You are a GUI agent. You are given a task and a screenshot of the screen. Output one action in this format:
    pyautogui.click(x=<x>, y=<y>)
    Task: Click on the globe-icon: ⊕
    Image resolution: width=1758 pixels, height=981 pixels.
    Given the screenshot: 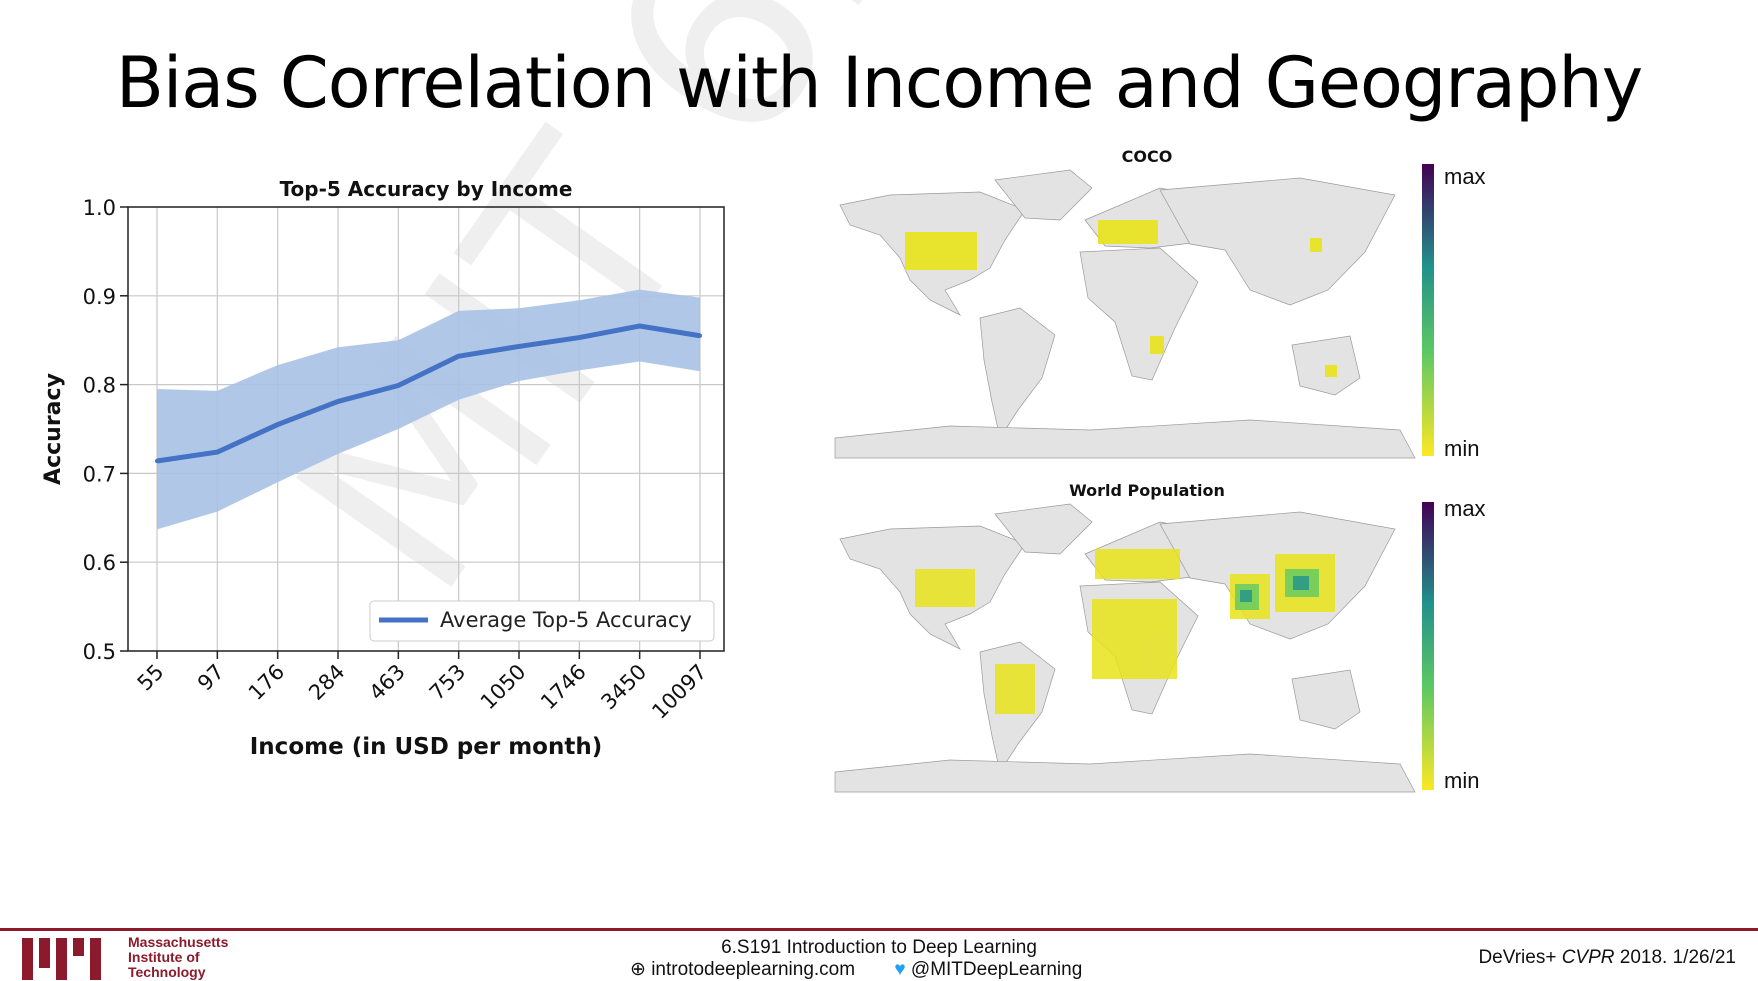 What is the action you would take?
    pyautogui.click(x=638, y=969)
    